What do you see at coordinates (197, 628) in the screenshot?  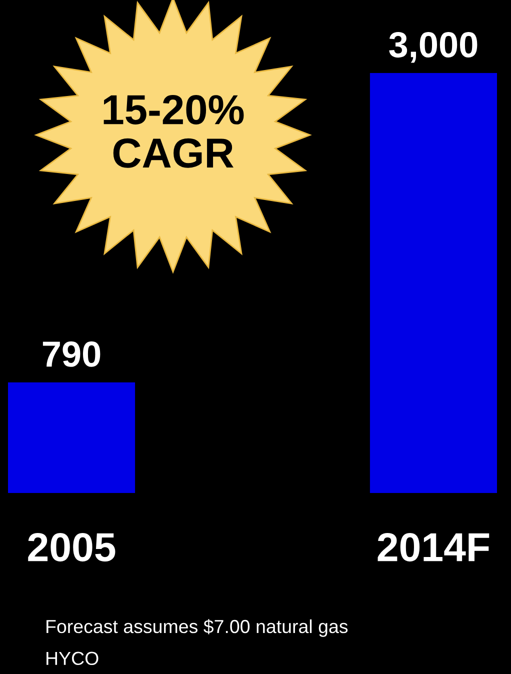 I see `text: Forecast assumes $7.00 natural gas` at bounding box center [197, 628].